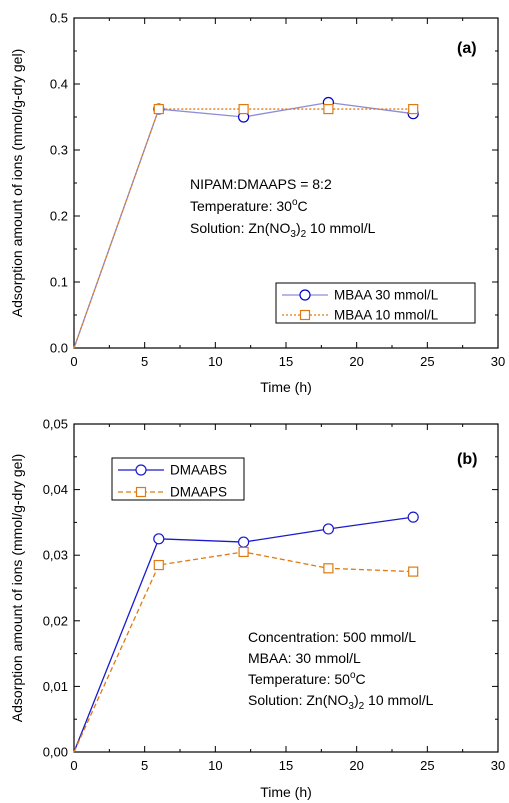 This screenshot has height=803, width=509. I want to click on y-tick-label: 0.5, so click(59, 18).